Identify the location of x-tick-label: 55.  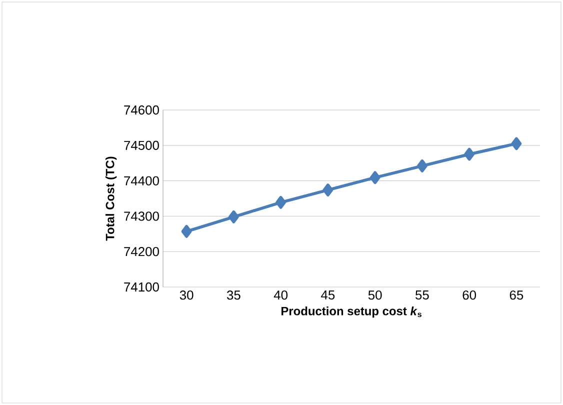
(422, 295).